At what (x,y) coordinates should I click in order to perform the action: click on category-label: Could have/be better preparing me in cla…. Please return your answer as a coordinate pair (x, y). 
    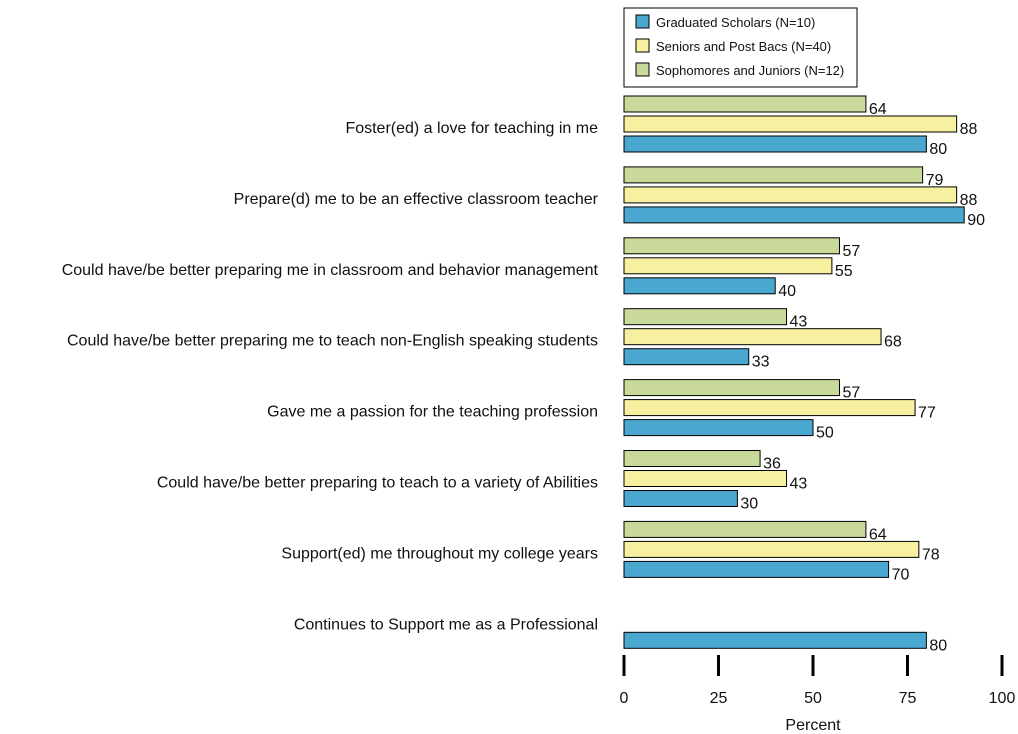
    Looking at the image, I should click on (330, 270).